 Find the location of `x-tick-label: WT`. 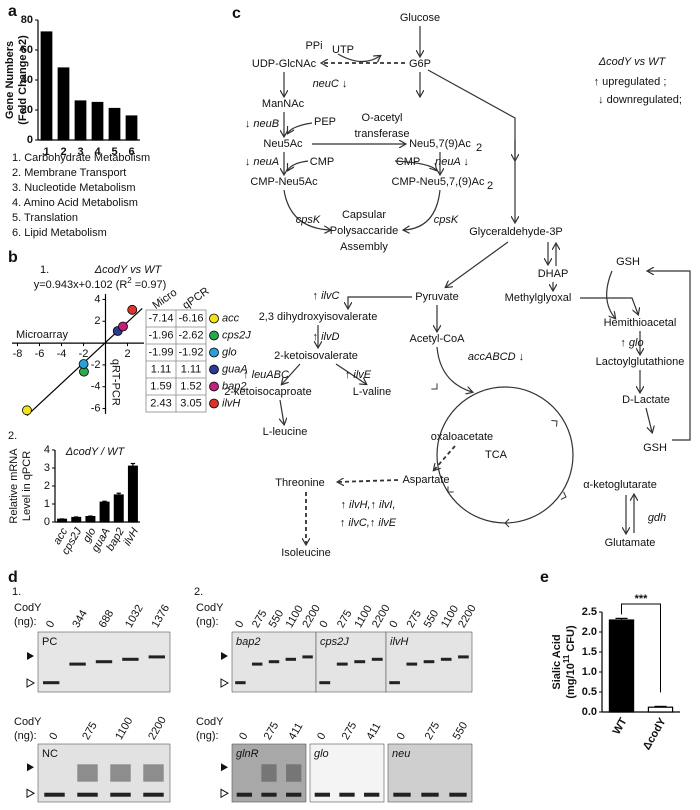

x-tick-label: WT is located at coordinates (620, 726).